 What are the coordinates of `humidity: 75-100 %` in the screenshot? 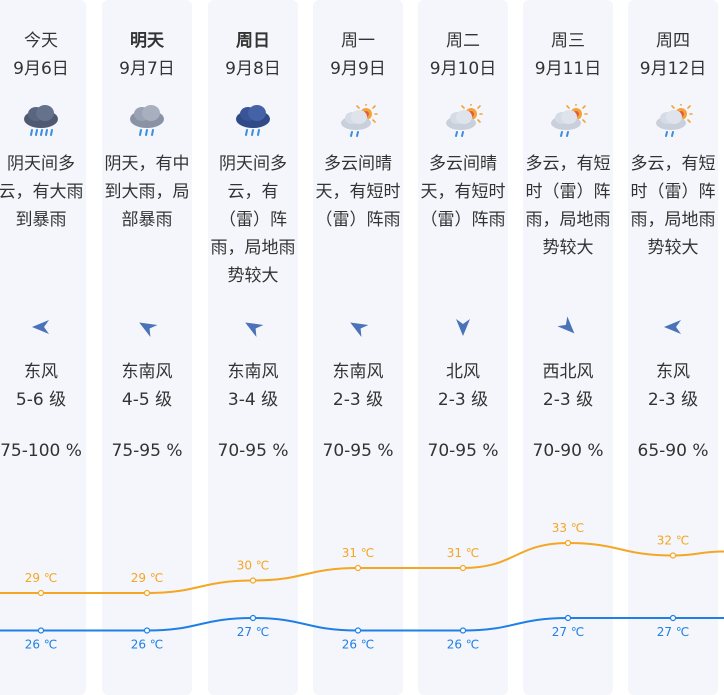 It's located at (41, 451).